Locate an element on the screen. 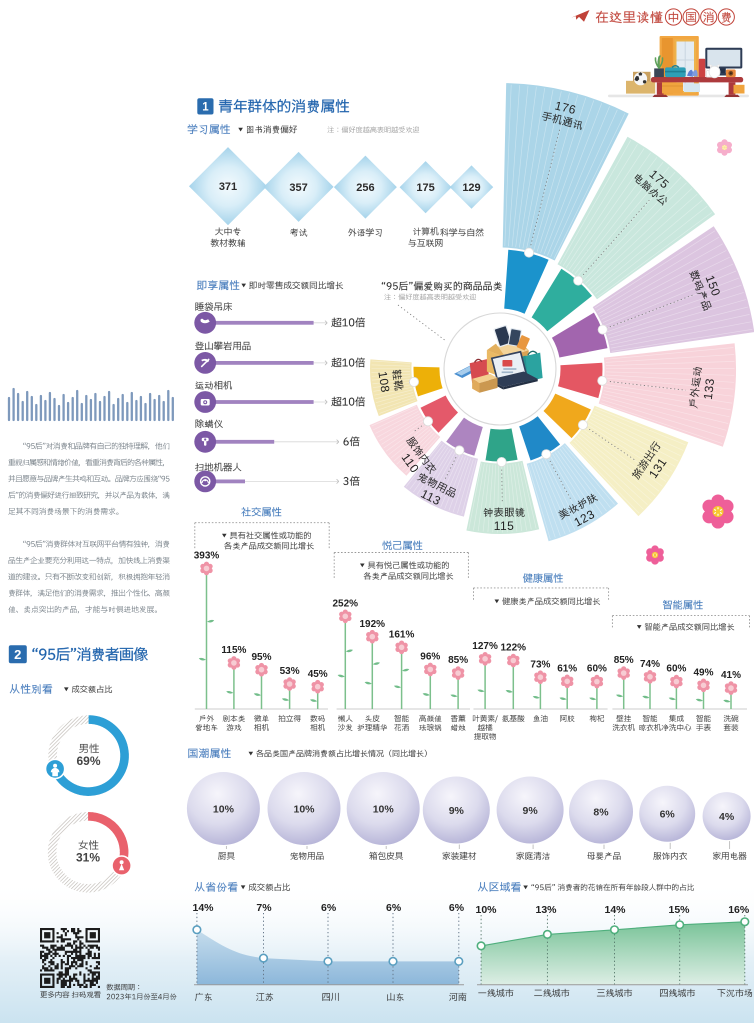 The image size is (754, 1028). svg-text: 371 is located at coordinates (228, 187).